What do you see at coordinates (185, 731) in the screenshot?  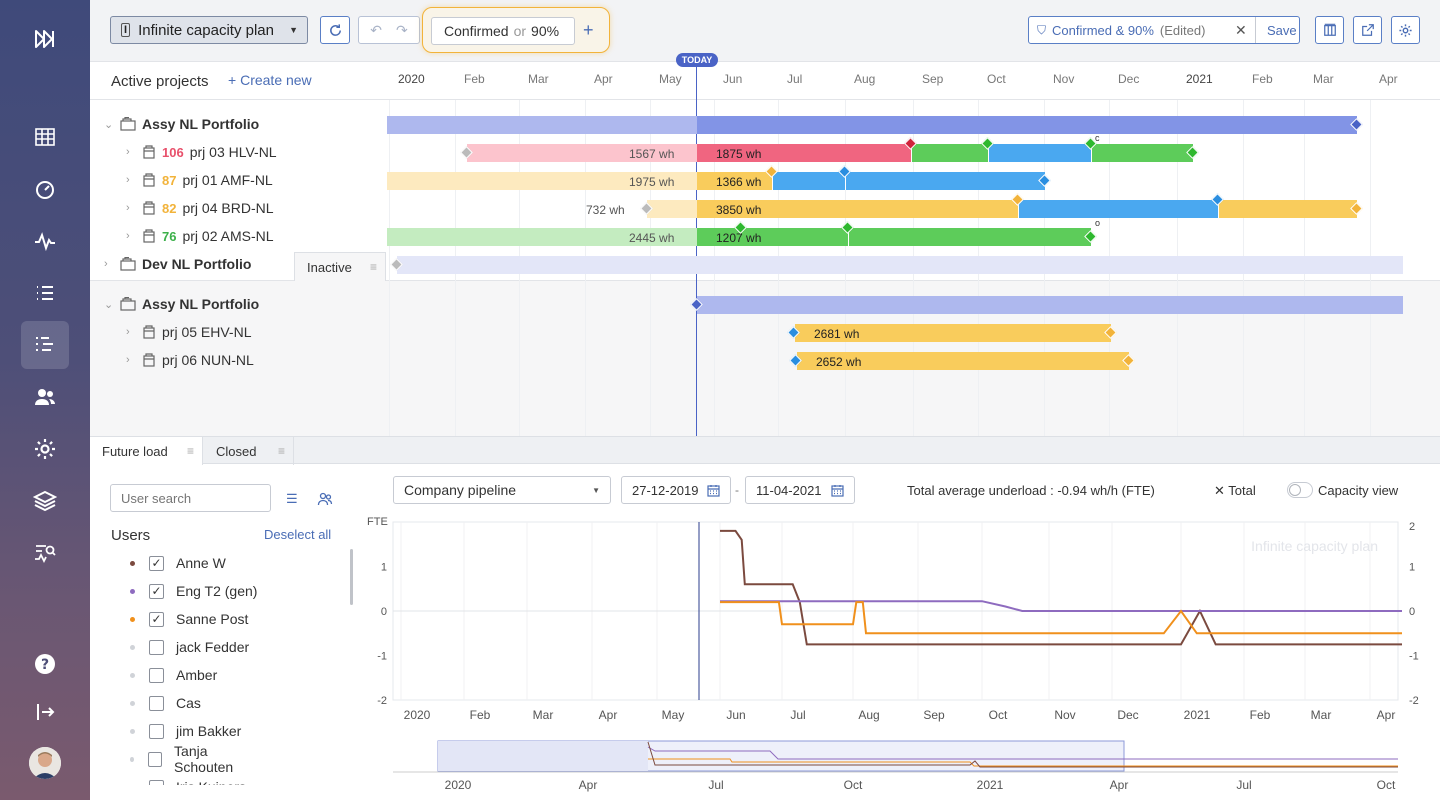 I see `user-row: jim Bakker` at bounding box center [185, 731].